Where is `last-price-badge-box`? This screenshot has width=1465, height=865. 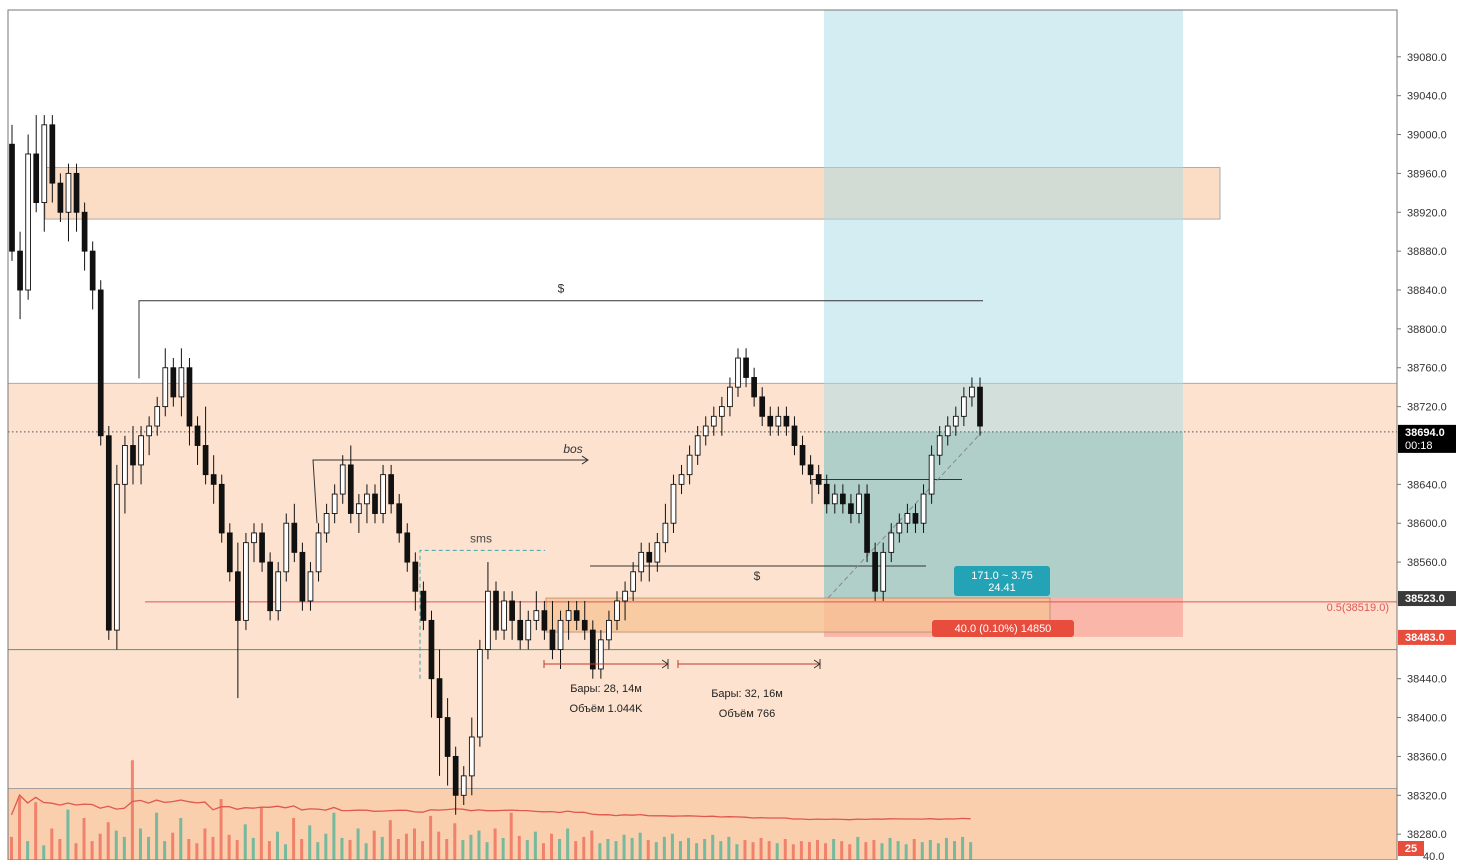
last-price-badge-box is located at coordinates (1427, 438).